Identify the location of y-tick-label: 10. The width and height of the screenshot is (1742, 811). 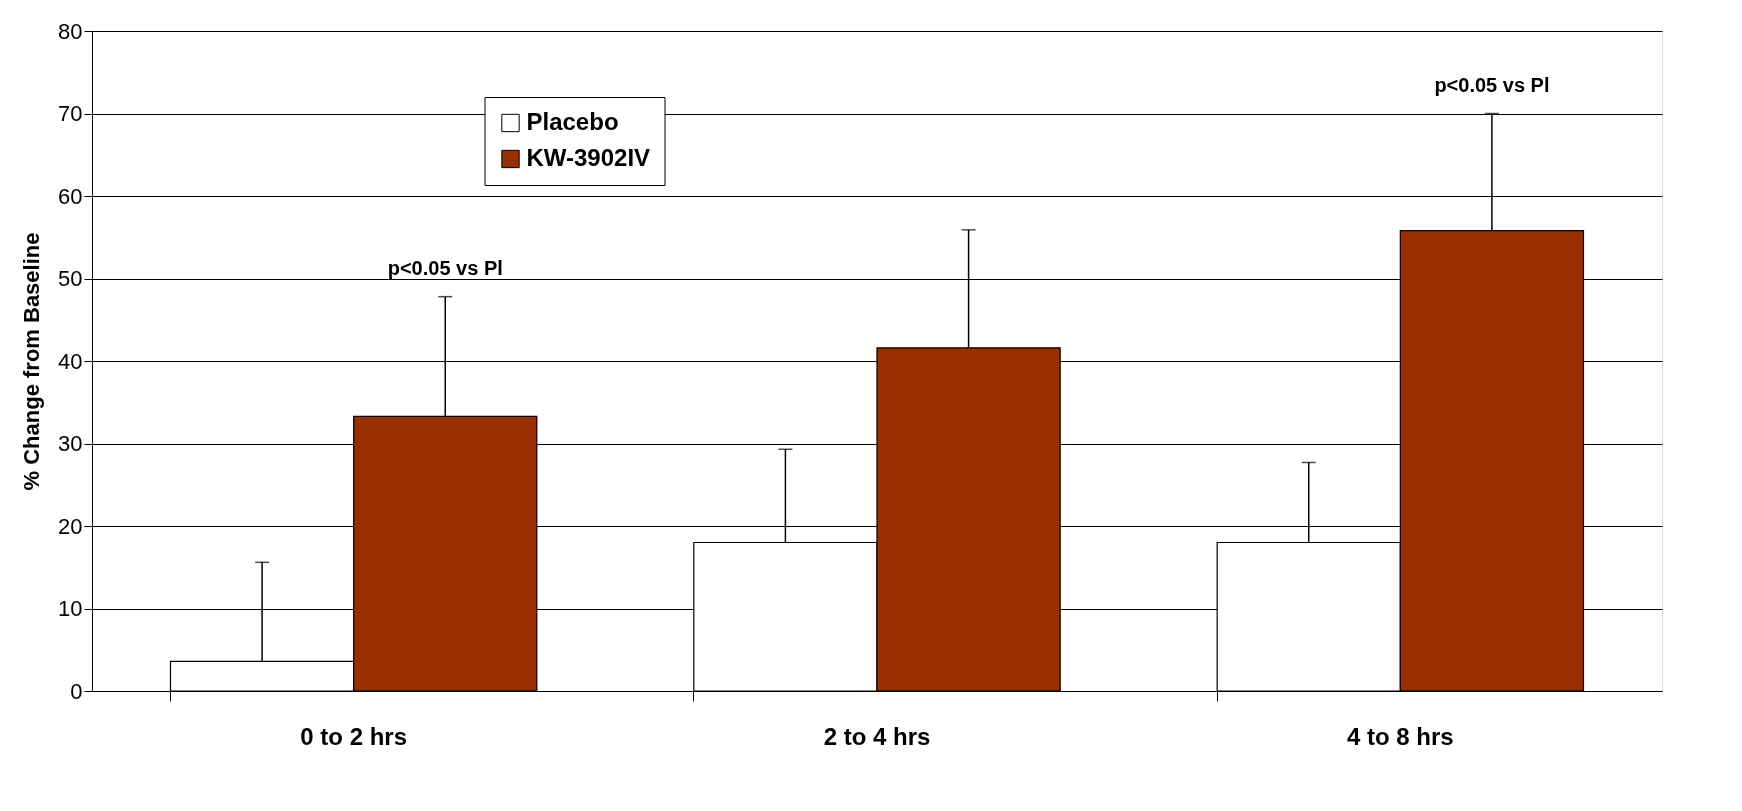
(70, 608).